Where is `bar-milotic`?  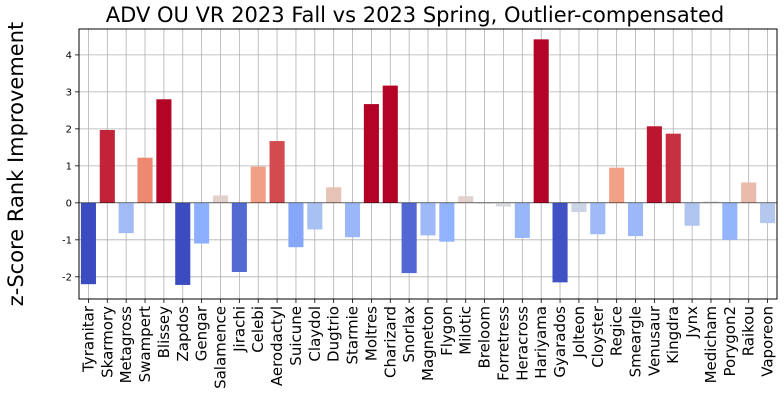 bar-milotic is located at coordinates (466, 199).